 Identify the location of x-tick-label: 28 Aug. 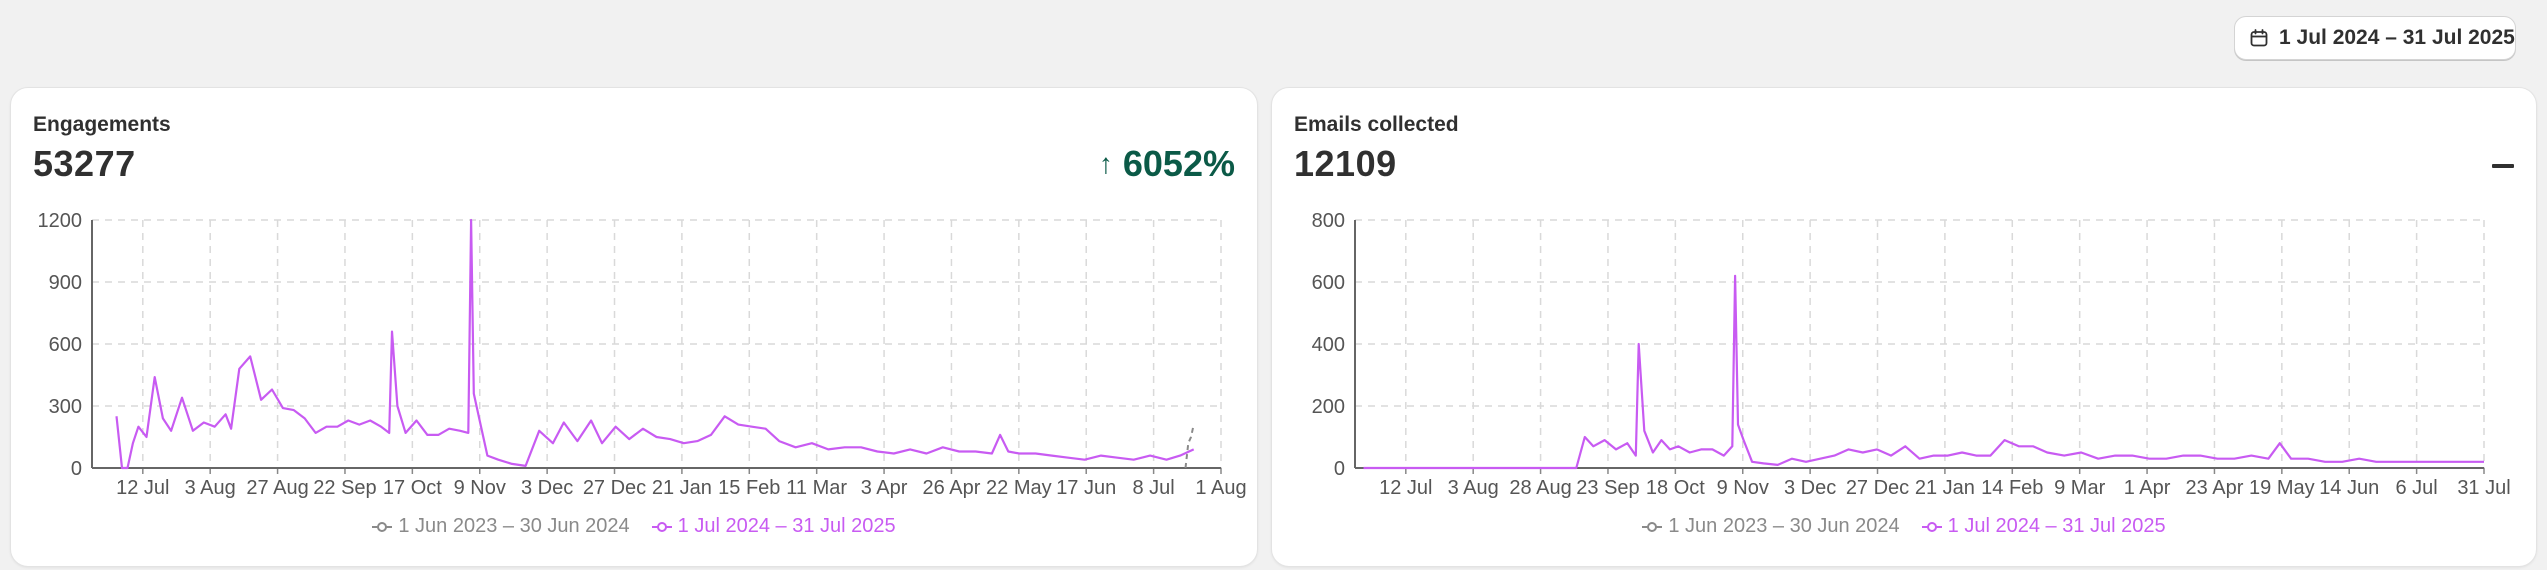
(1540, 488).